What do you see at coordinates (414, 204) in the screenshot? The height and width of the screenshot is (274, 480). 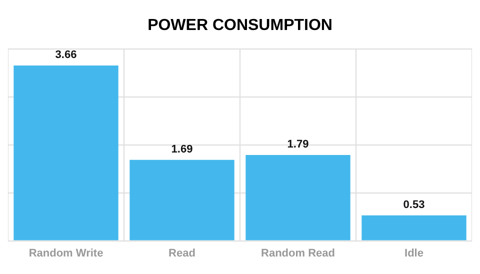 I see `data-label: 0.53` at bounding box center [414, 204].